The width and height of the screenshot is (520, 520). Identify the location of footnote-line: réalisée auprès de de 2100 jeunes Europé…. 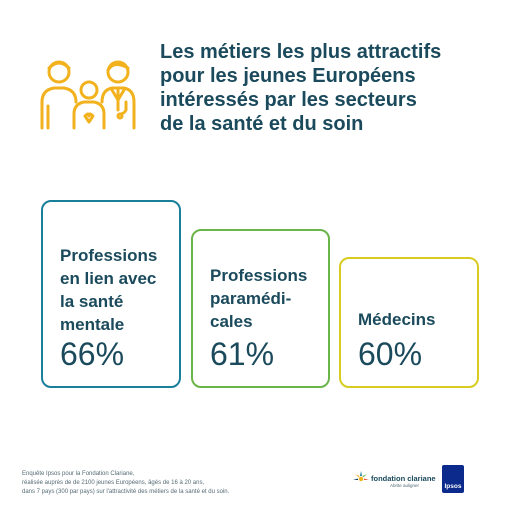
(113, 483).